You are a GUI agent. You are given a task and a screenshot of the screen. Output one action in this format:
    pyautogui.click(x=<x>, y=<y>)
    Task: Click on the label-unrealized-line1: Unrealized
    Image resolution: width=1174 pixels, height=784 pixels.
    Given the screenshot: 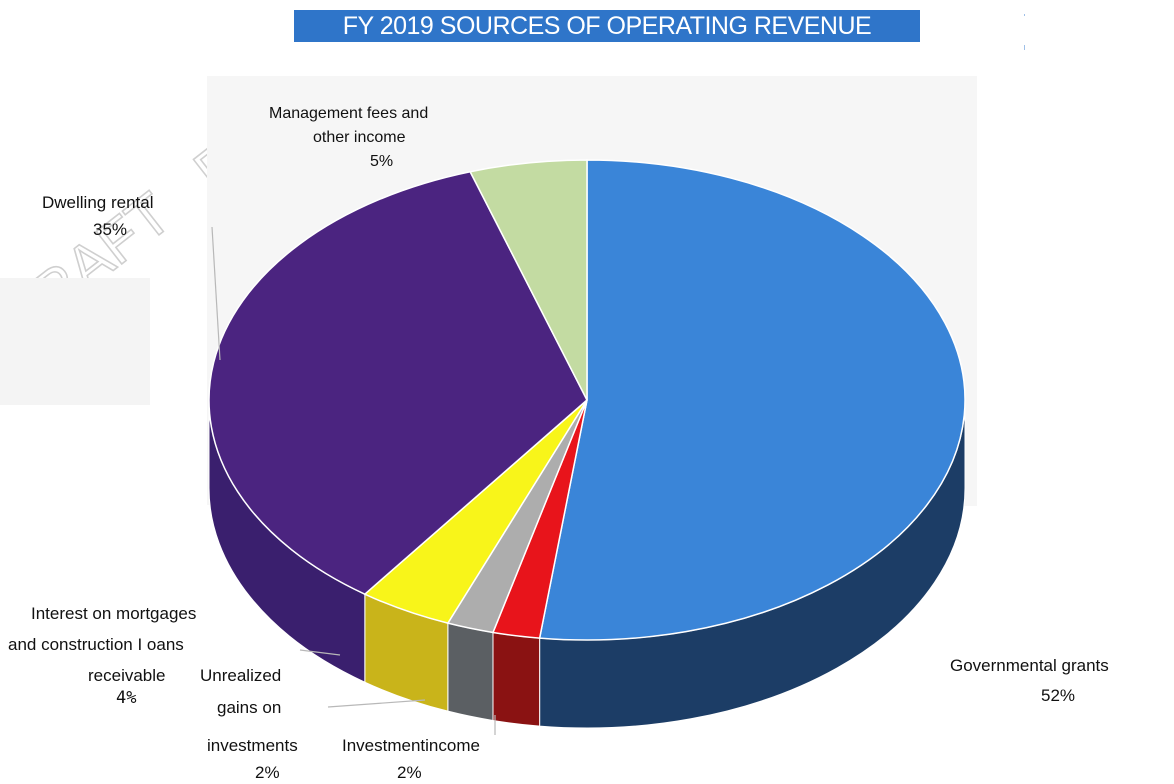 What is the action you would take?
    pyautogui.click(x=241, y=675)
    